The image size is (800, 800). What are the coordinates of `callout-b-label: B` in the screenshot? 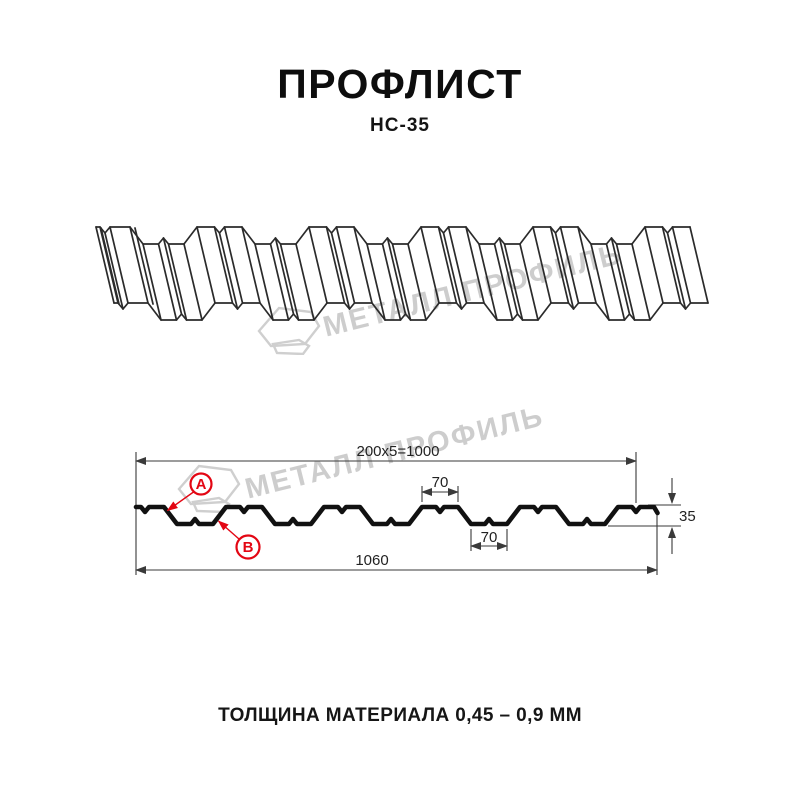 It's located at (248, 547).